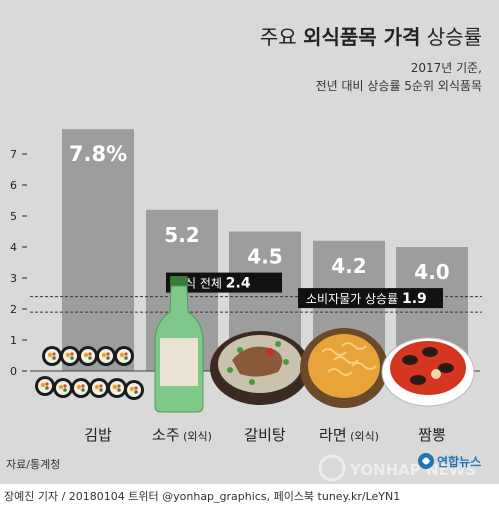 Image resolution: width=499 pixels, height=506 pixels. What do you see at coordinates (412, 470) in the screenshot?
I see `watermark-text: YONHAP NEWS` at bounding box center [412, 470].